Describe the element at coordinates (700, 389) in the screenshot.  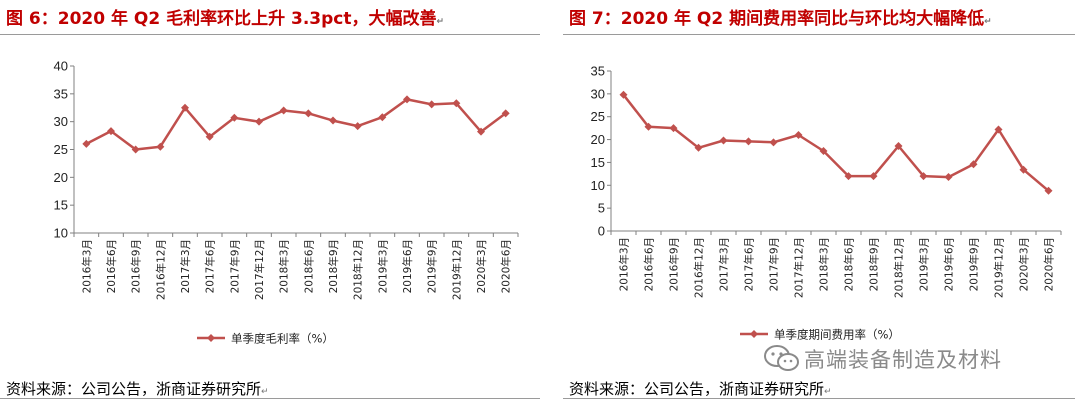
I see `right-source-note: 资料来源：公司公告，浙商证券研究所↵` at that location.